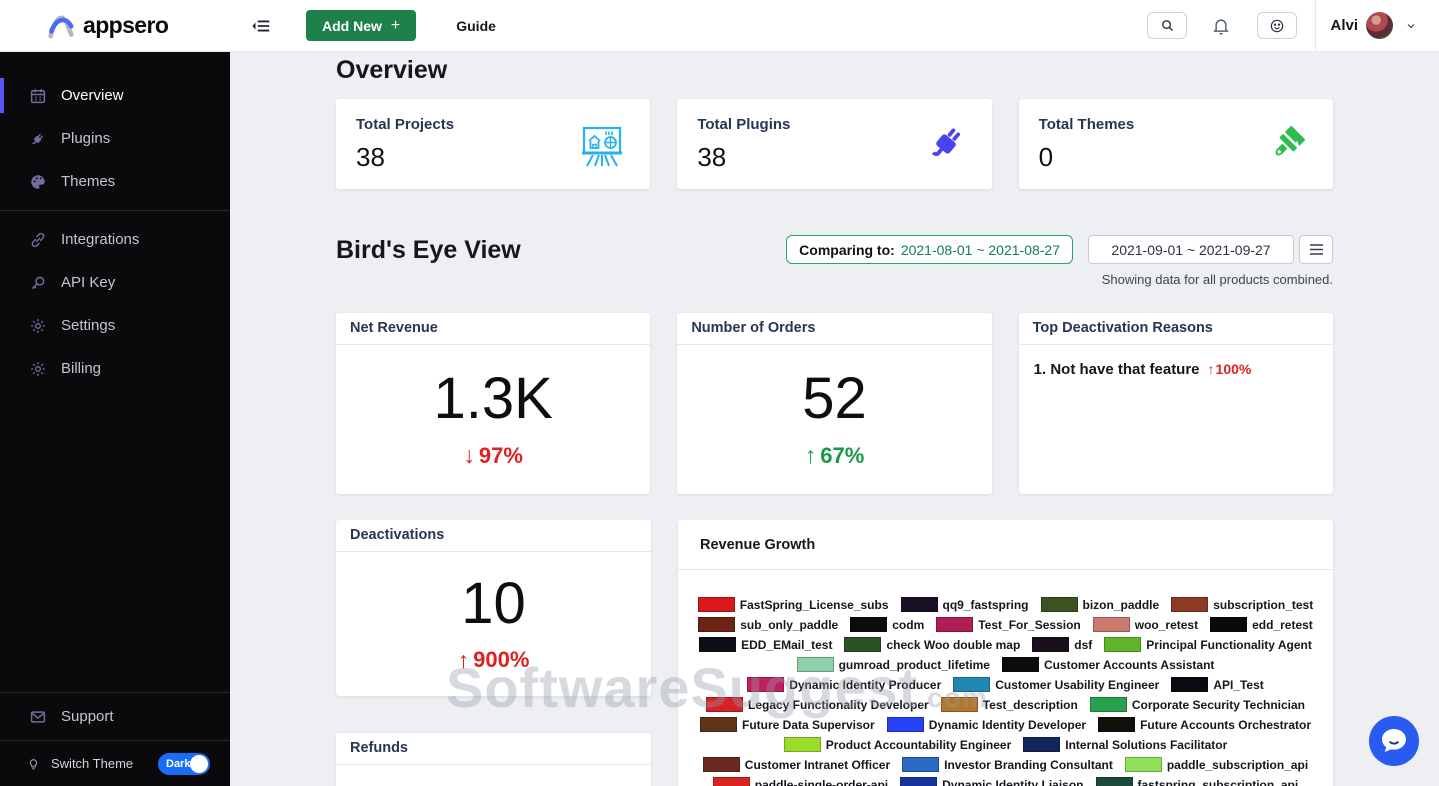 The image size is (1439, 786). Describe the element at coordinates (929, 249) in the screenshot. I see `comparing-range-pill: Comparing to: 2021-08-01 ~ 2021-08-27` at that location.